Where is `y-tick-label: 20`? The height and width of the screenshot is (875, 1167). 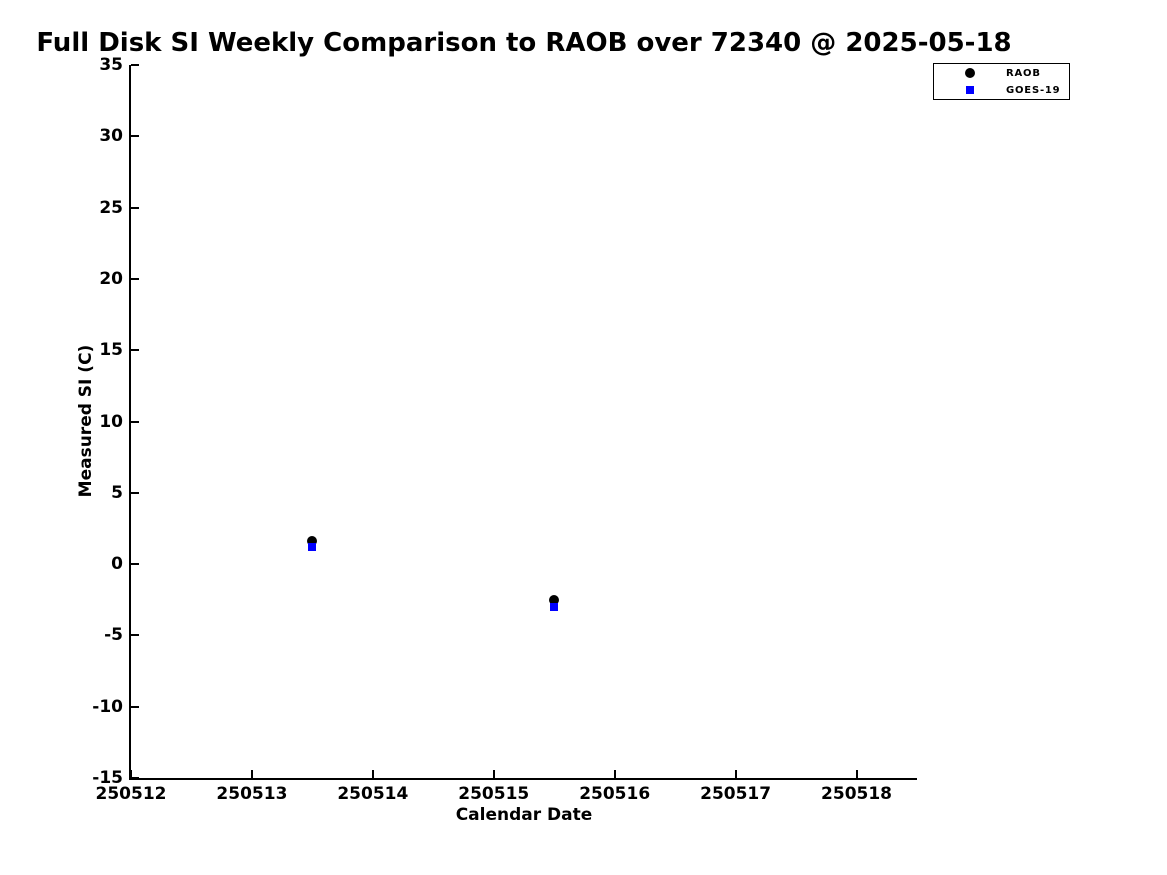 y-tick-label: 20 is located at coordinates (111, 278).